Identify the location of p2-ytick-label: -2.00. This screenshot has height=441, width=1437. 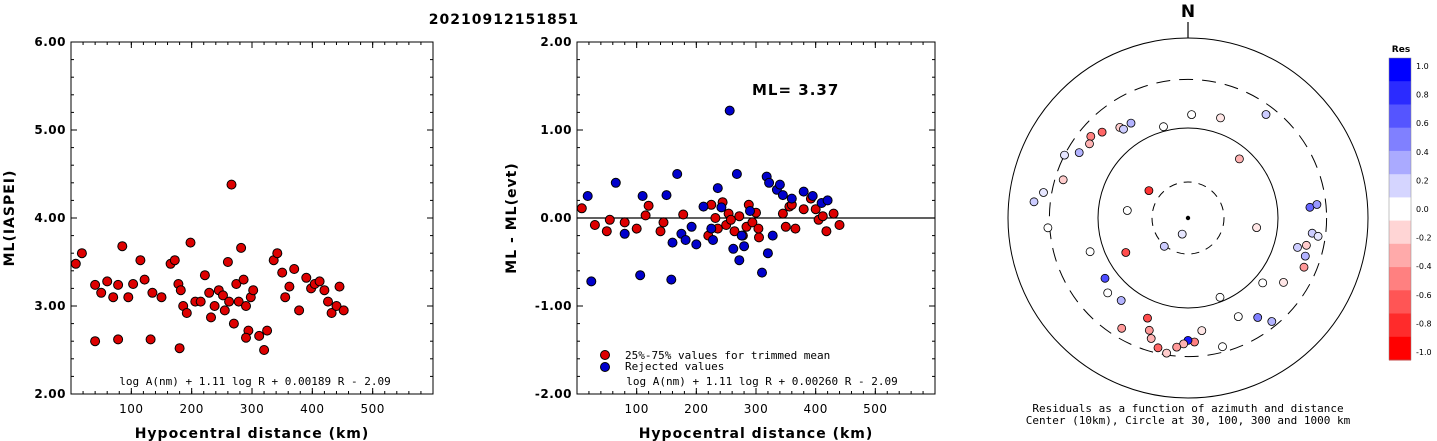
(553, 394).